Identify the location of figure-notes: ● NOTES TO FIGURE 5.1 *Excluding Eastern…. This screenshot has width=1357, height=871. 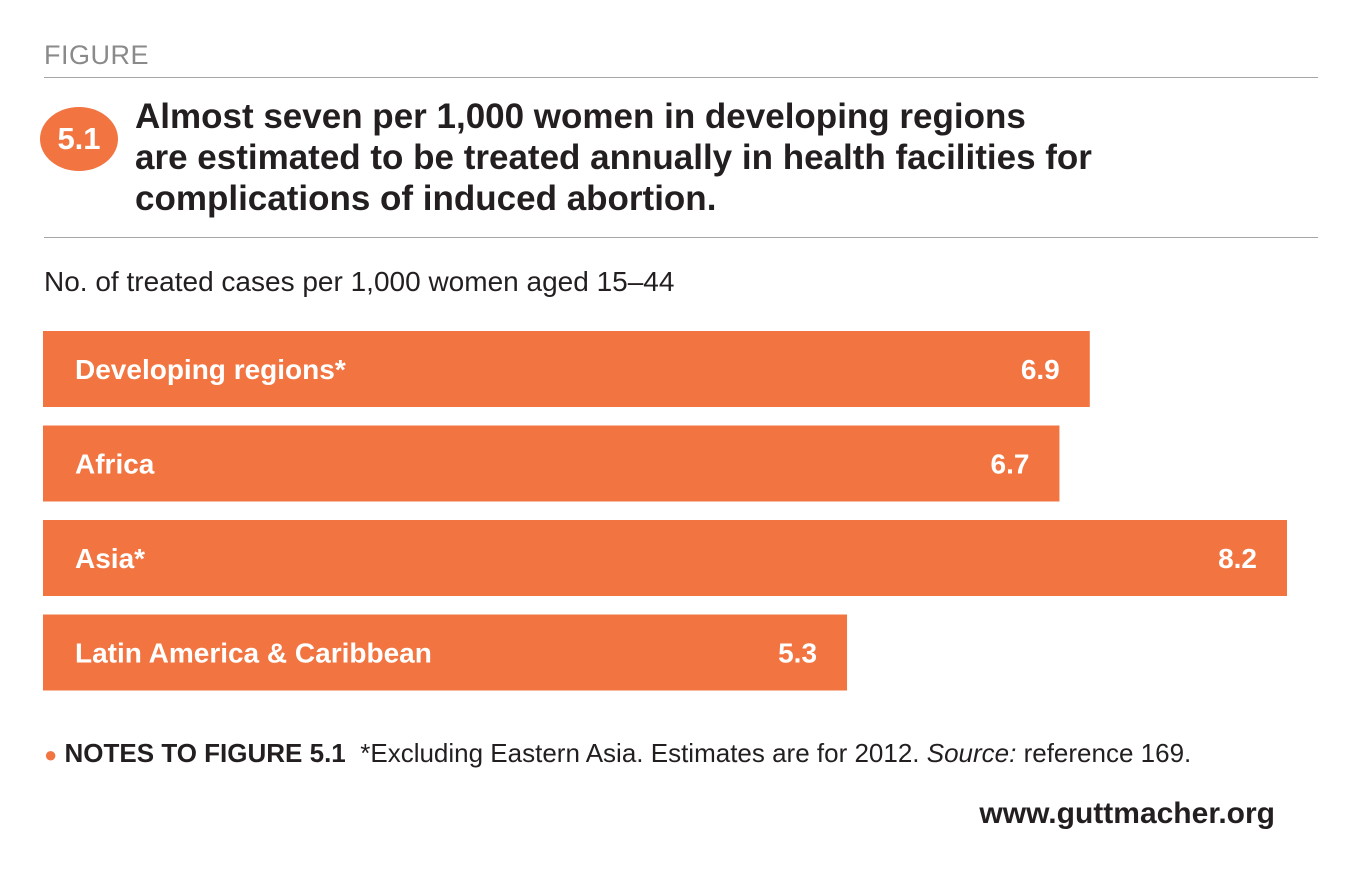
(669, 754).